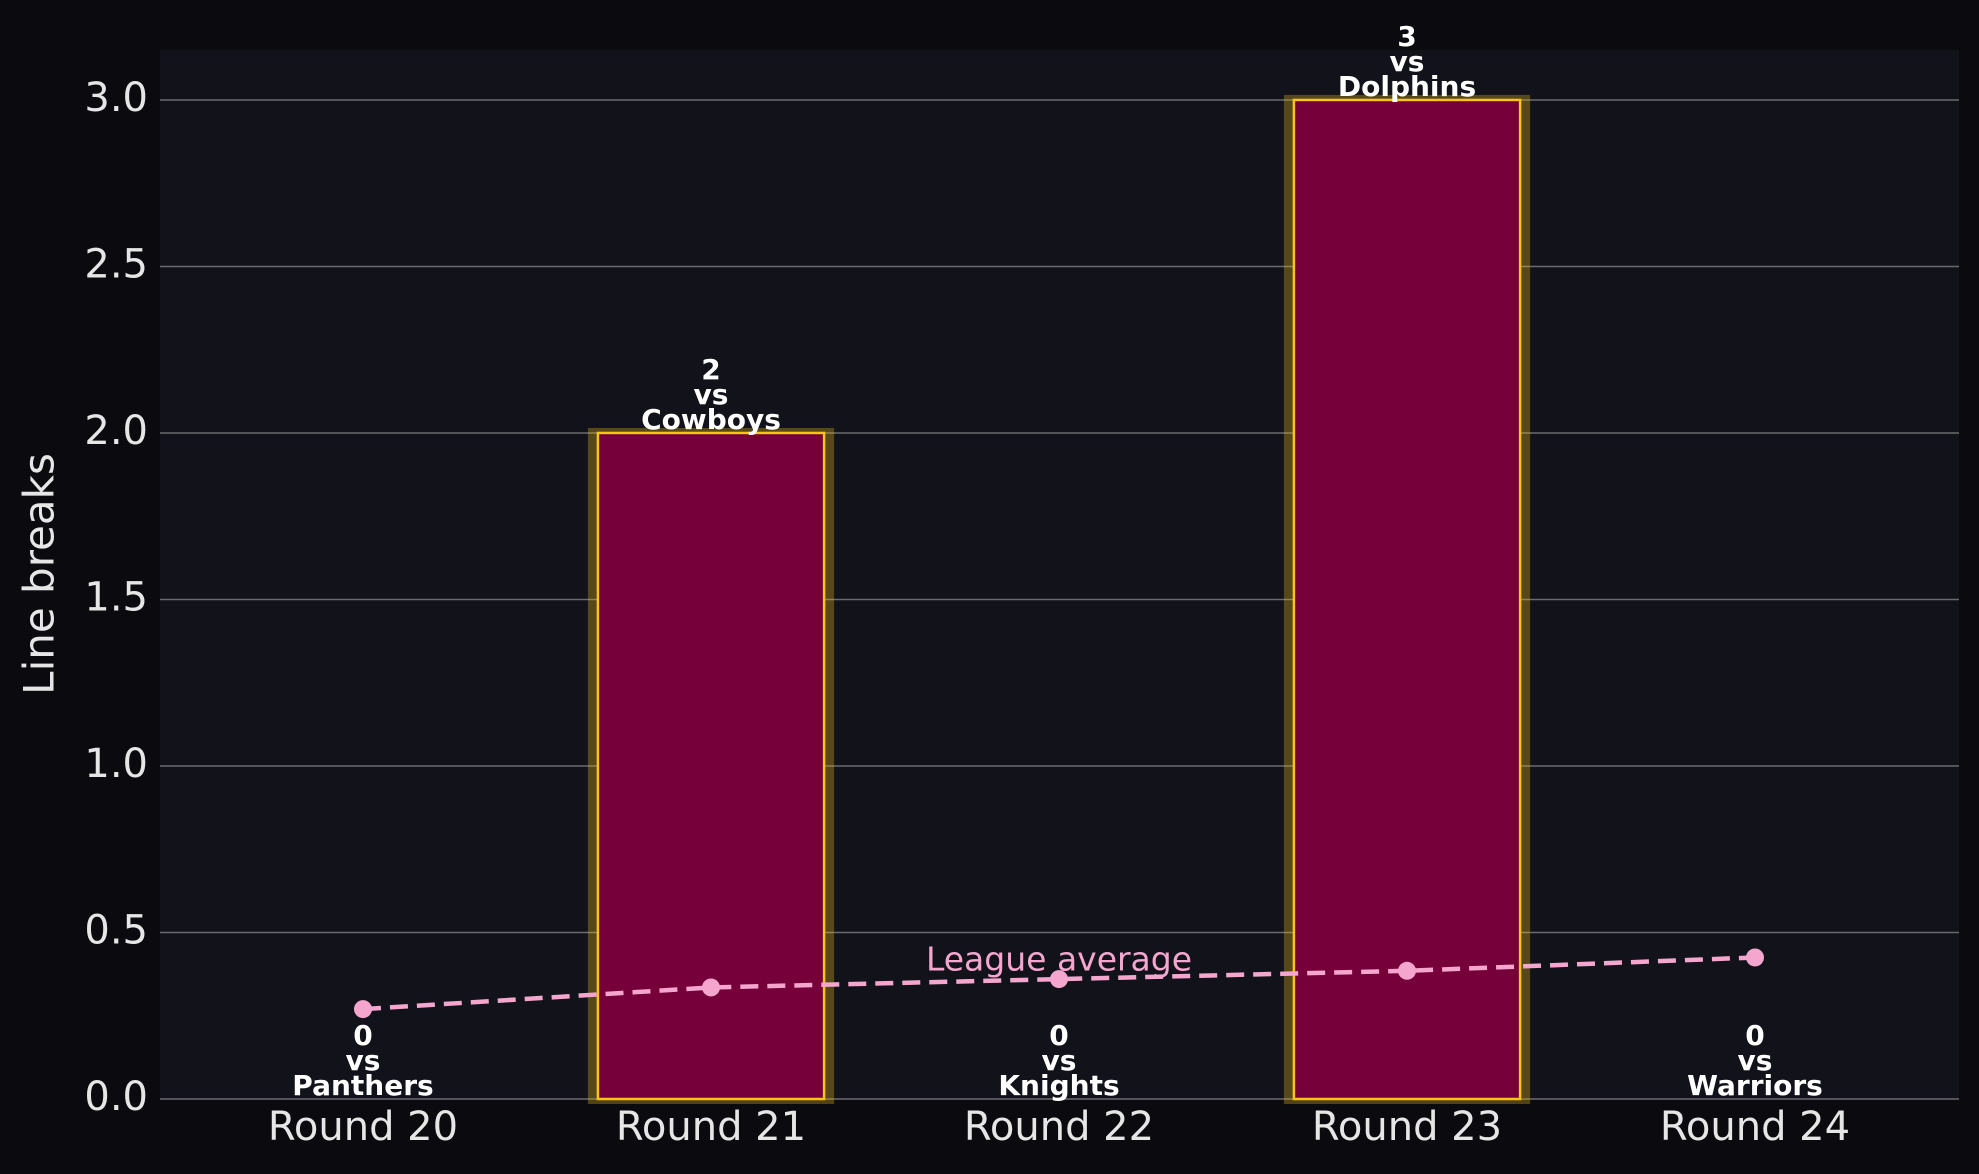  I want to click on league-average-line, so click(1059, 983).